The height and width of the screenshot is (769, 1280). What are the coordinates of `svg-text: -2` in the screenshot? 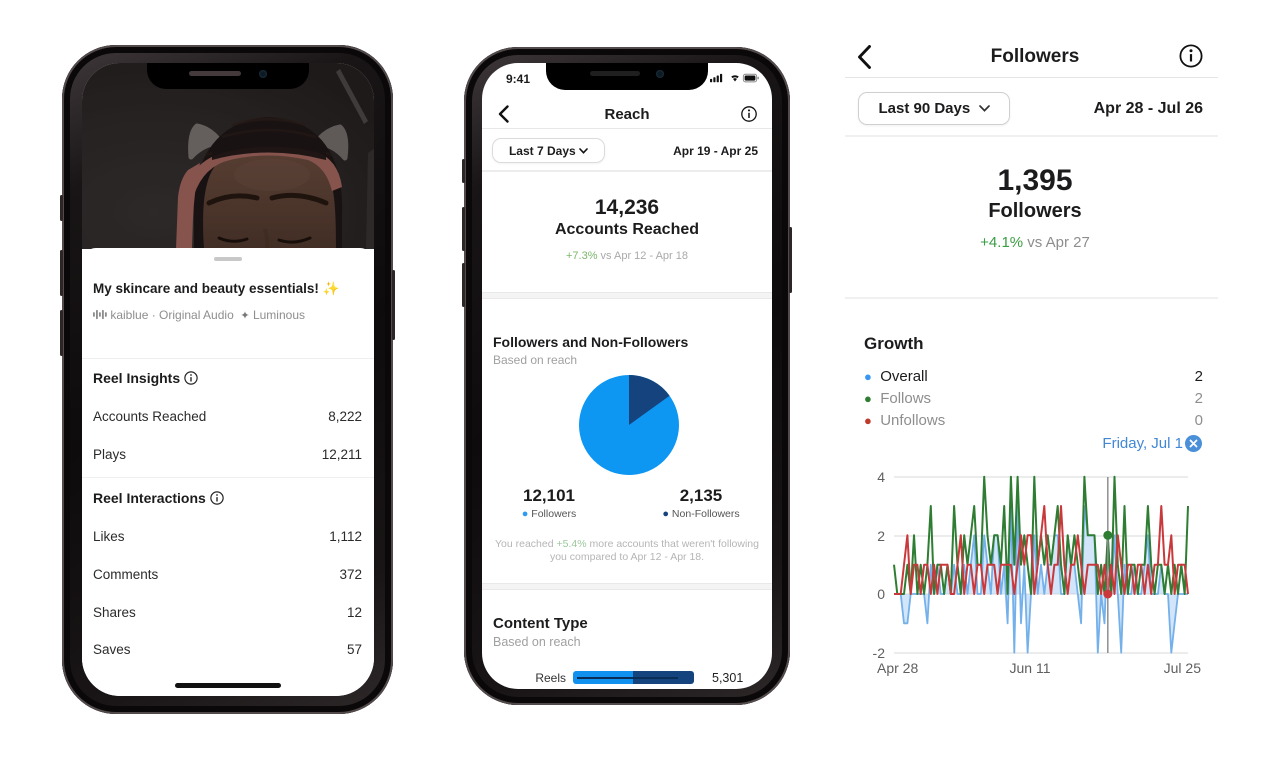 It's located at (879, 653).